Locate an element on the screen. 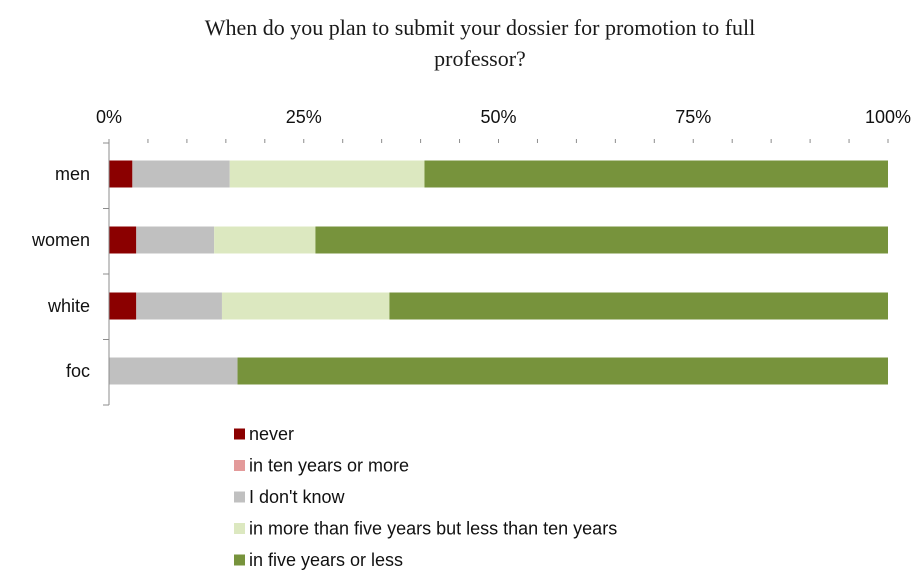  y-axis-category-labels: men women white foc is located at coordinates (60, 272).